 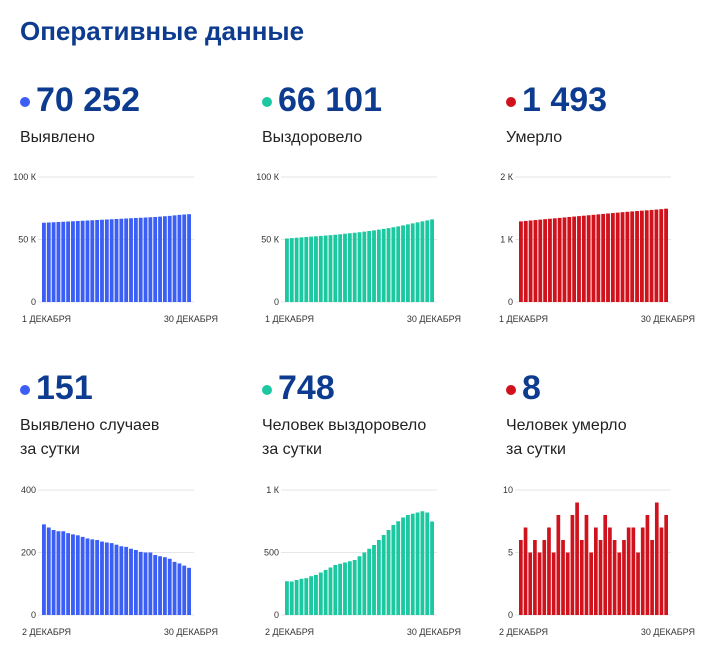 I want to click on stat-detected-daily: 151 Выявлено случаев за сутки, so click(x=130, y=416).